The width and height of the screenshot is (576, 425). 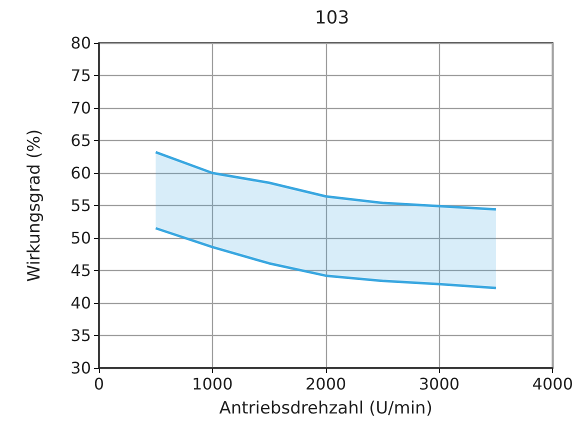 What do you see at coordinates (80, 368) in the screenshot?
I see `y-tick-label: 30` at bounding box center [80, 368].